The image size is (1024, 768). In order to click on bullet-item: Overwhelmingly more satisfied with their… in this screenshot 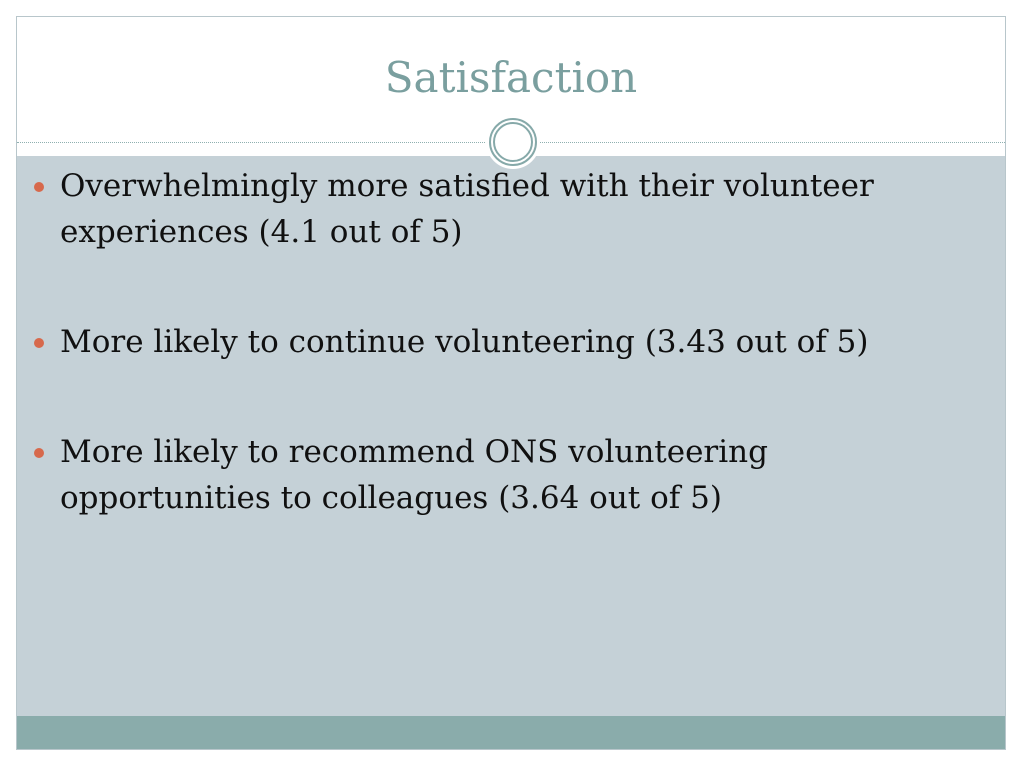, I will do `click(494, 209)`.